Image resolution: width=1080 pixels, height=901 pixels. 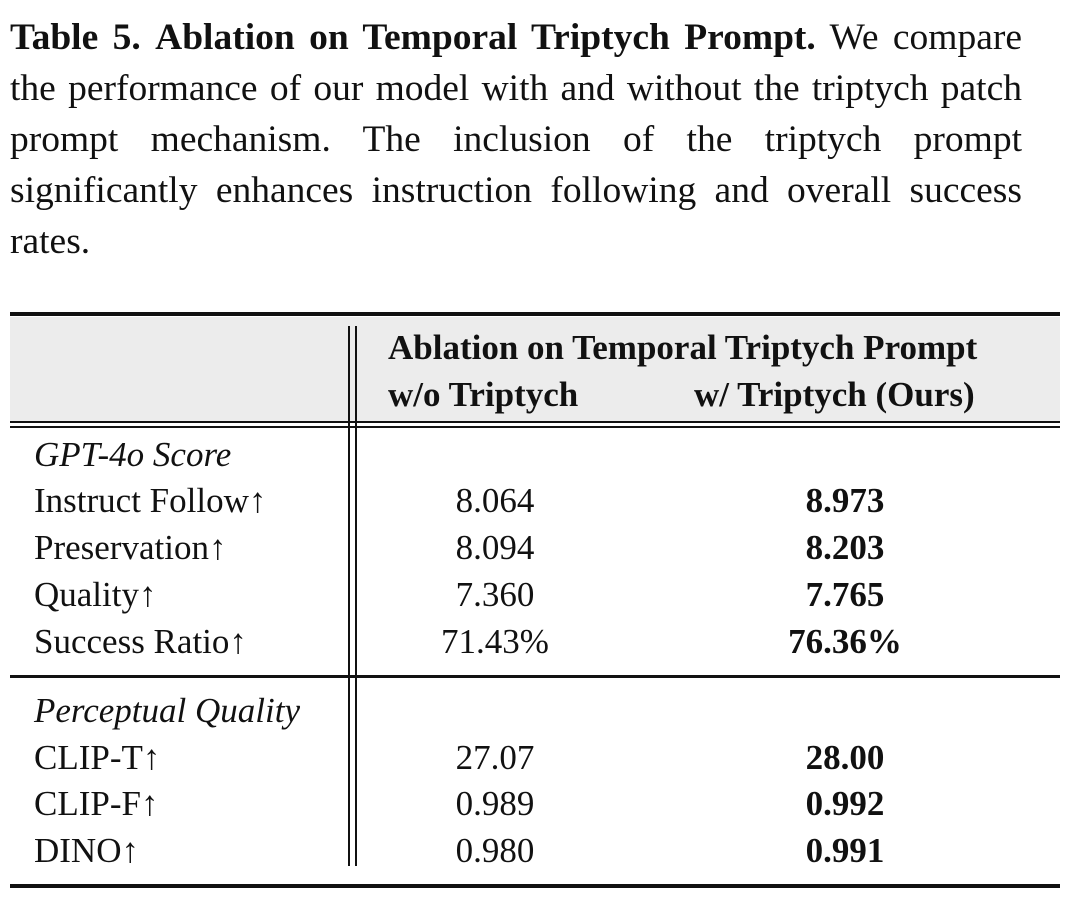 What do you see at coordinates (535, 676) in the screenshot?
I see `section-rule` at bounding box center [535, 676].